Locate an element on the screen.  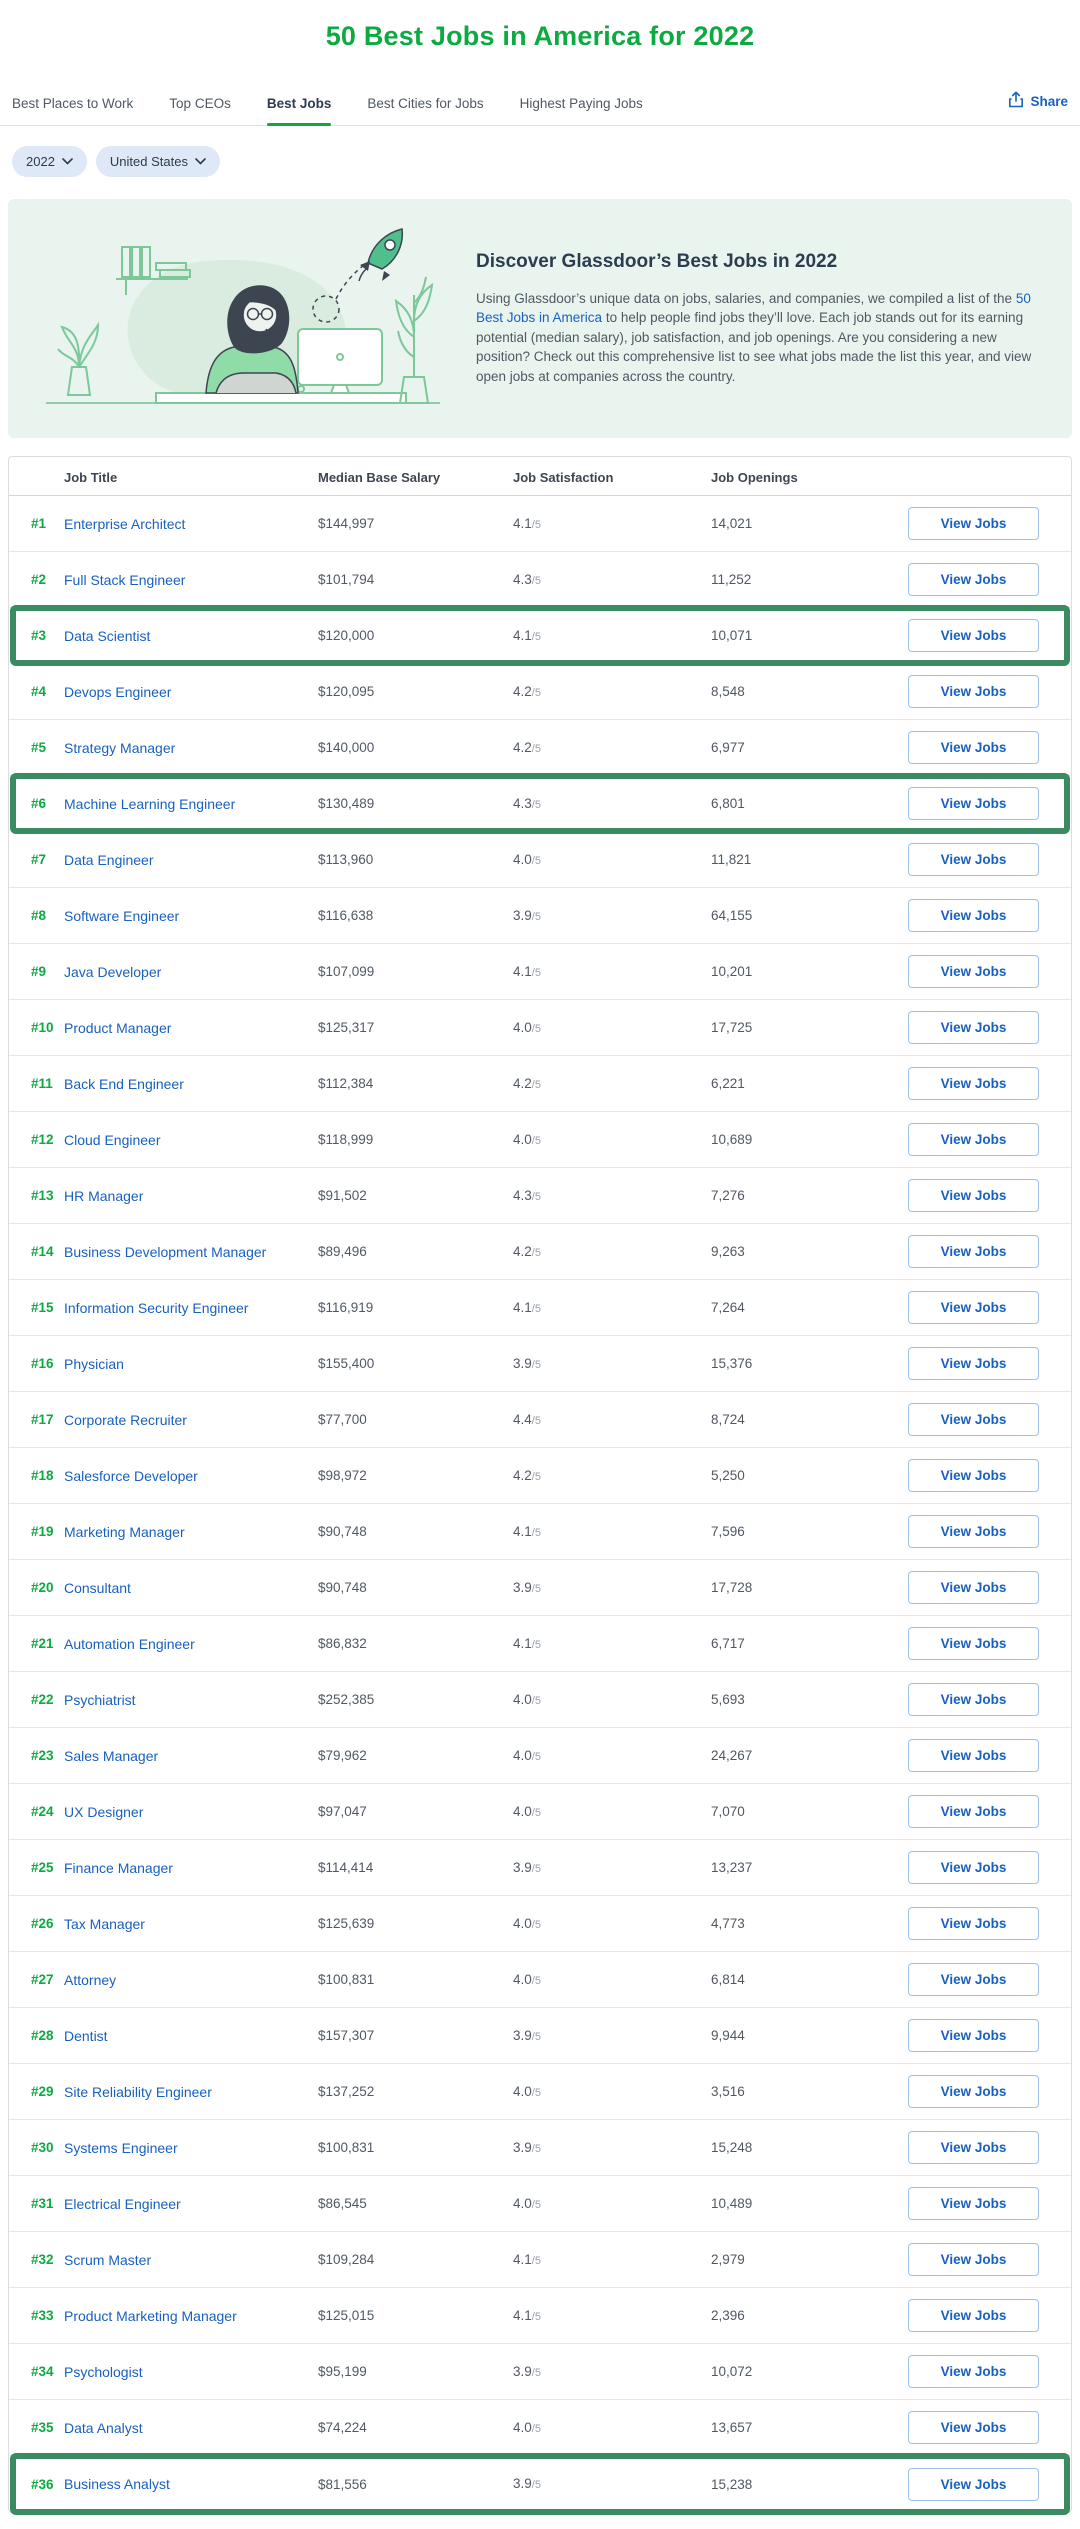
job-title-link: Marketing Manager is located at coordinates (124, 1531).